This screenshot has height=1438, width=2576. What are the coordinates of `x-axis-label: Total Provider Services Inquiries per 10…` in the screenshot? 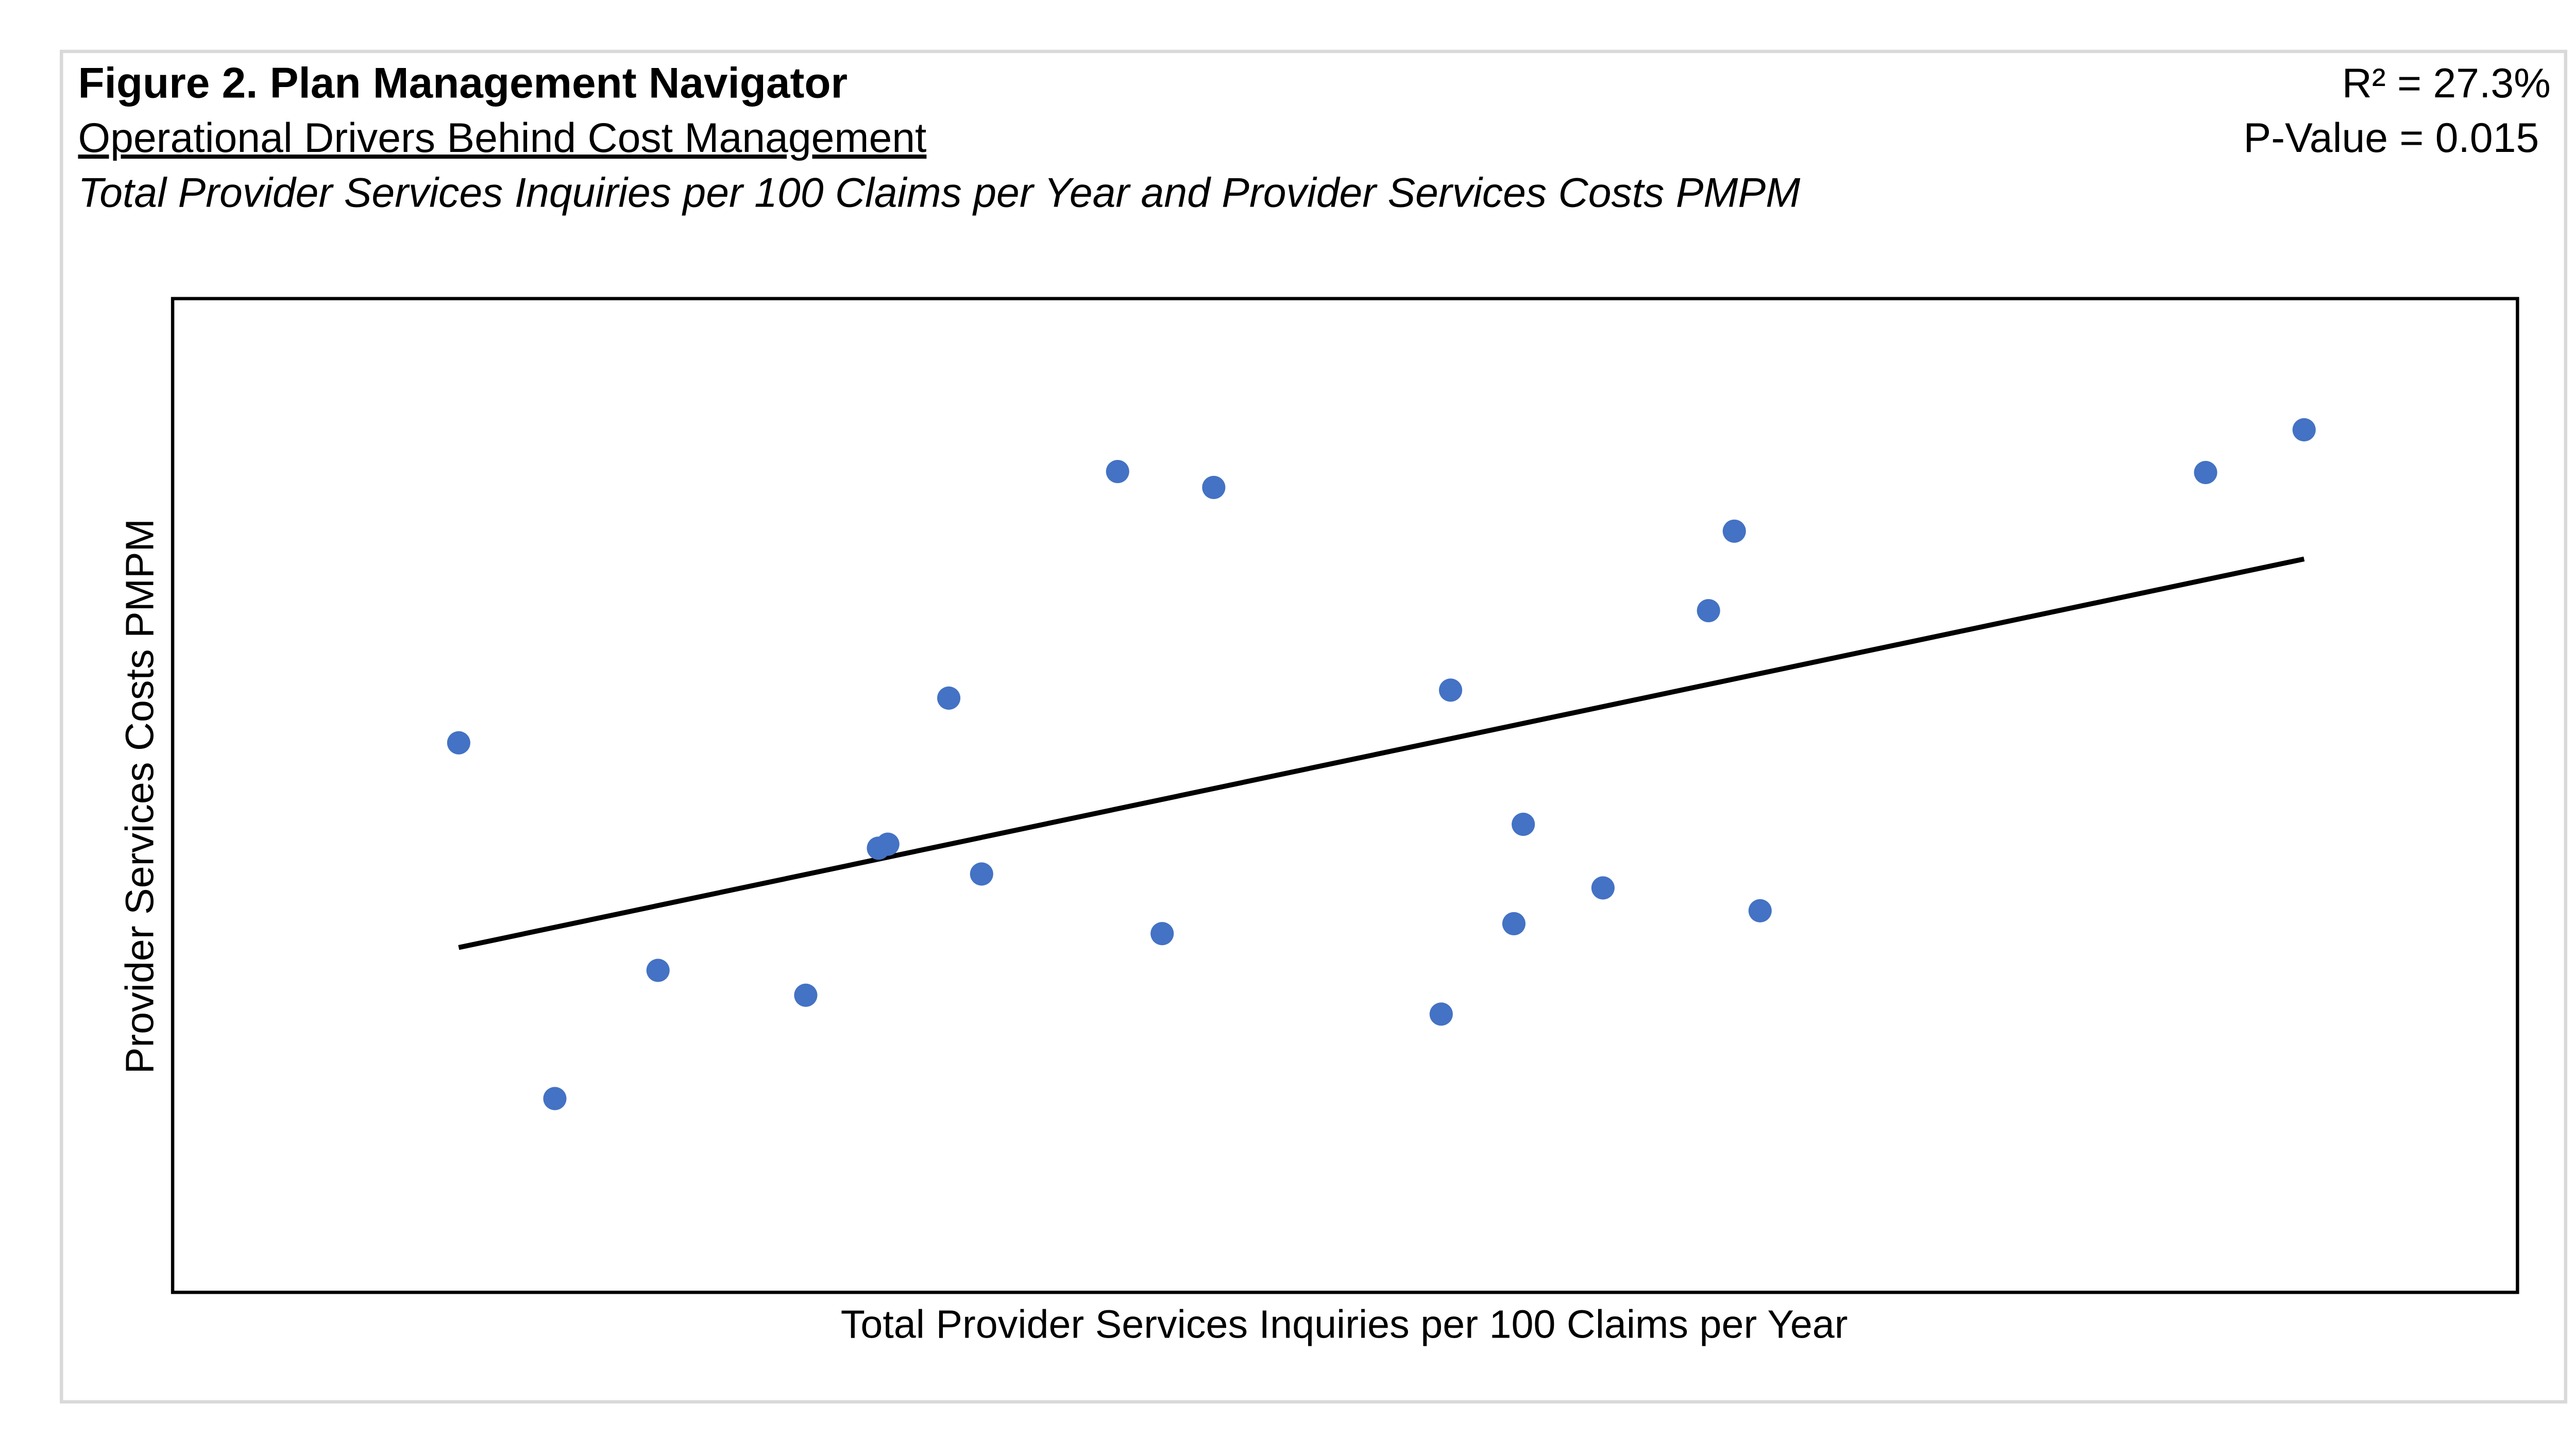 It's located at (1344, 1324).